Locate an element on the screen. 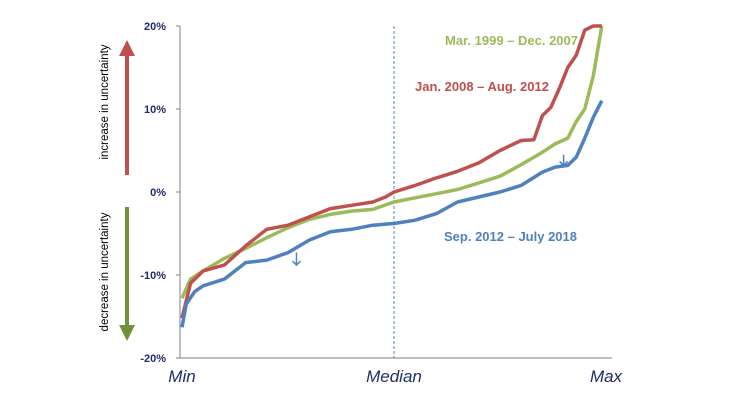 The image size is (730, 410). y-tick-label: 0% is located at coordinates (158, 193).